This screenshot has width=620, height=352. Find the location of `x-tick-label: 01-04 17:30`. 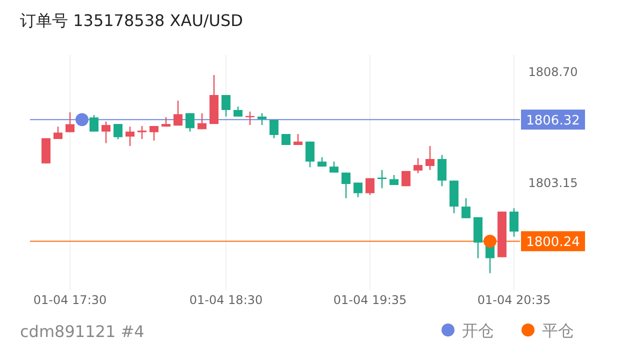

x-tick-label: 01-04 17:30 is located at coordinates (70, 300).